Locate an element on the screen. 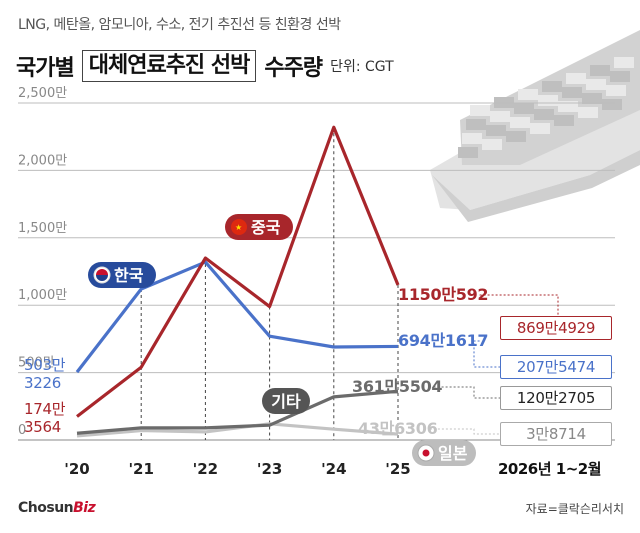  first-value-label: 3564 is located at coordinates (42, 427).